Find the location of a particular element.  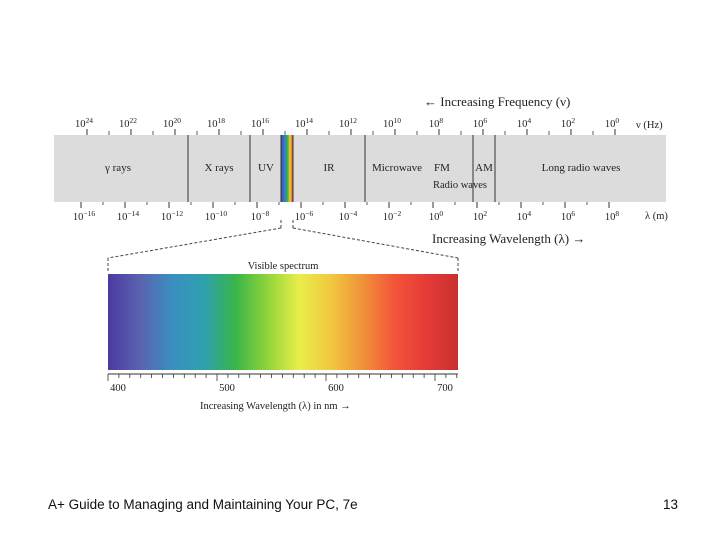

nm-minor-ticks is located at coordinates (282, 377).